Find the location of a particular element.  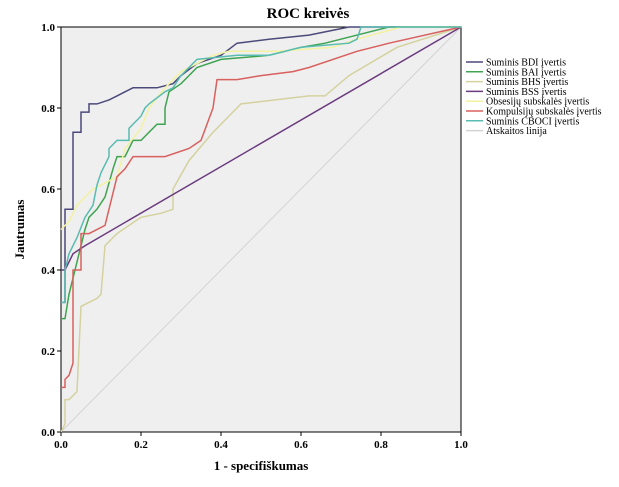

y-tick-label: 1.0 is located at coordinates (48, 28).